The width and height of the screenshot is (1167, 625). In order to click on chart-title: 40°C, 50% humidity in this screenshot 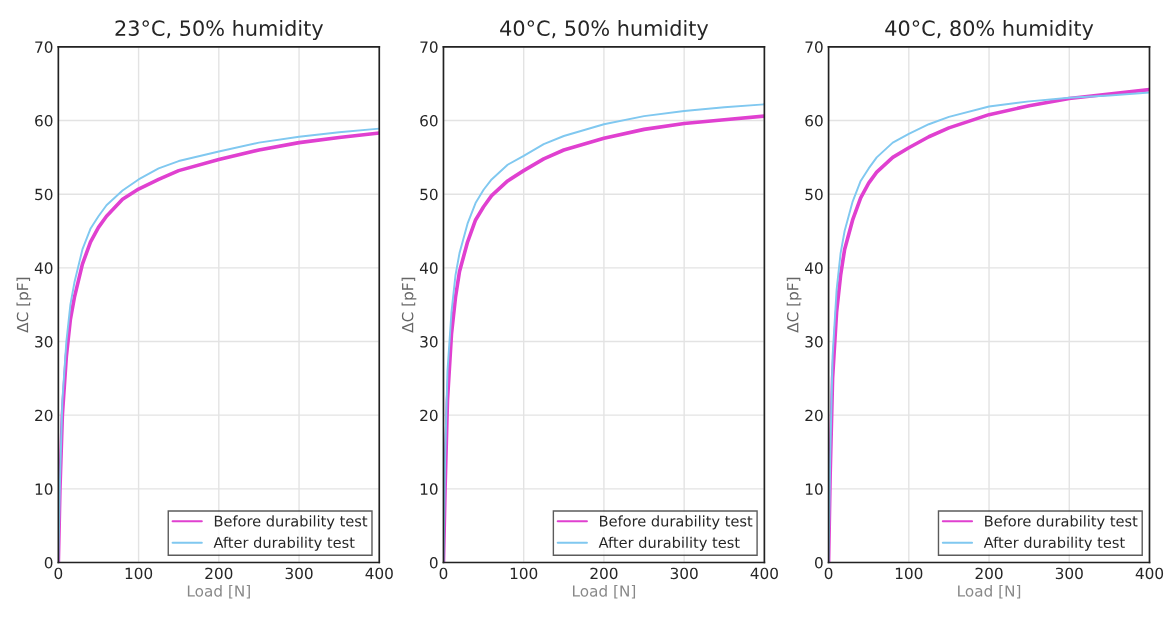, I will do `click(604, 30)`.